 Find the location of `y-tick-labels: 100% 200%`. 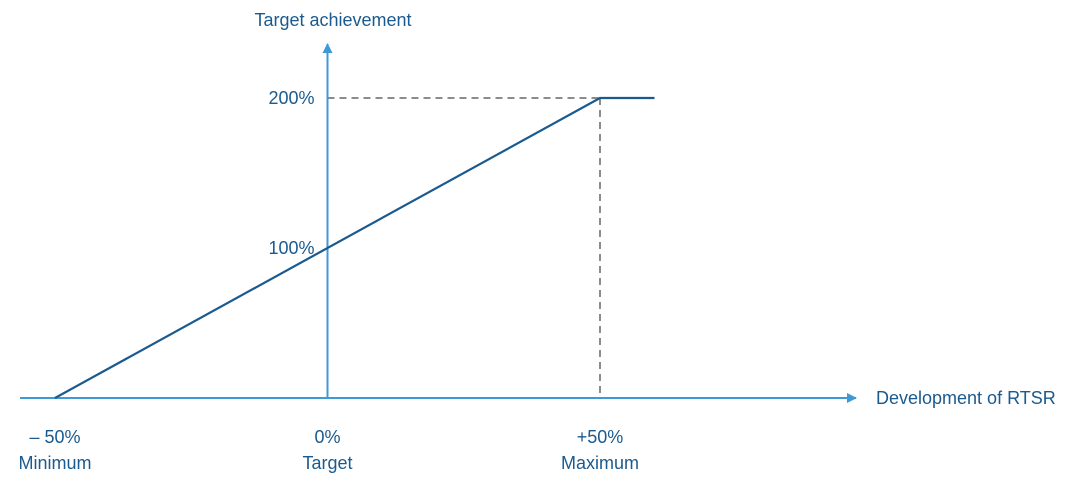

y-tick-labels: 100% 200% is located at coordinates (291, 173).